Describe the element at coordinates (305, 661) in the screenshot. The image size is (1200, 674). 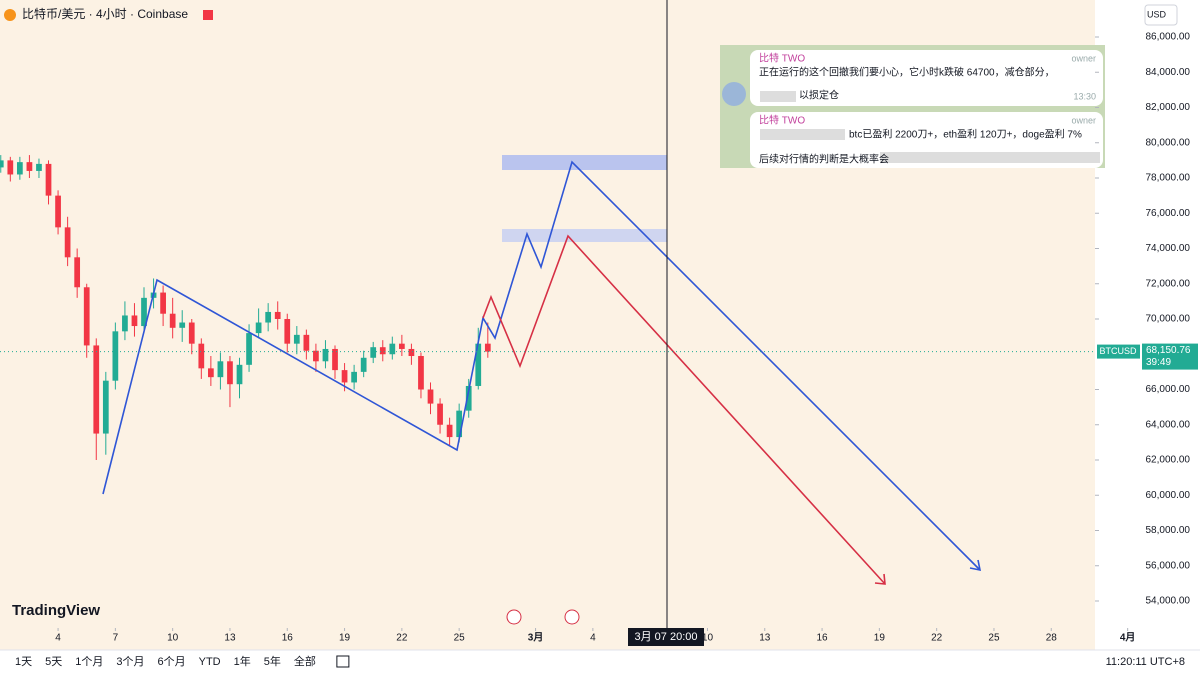
I see `range-button: 全部` at that location.